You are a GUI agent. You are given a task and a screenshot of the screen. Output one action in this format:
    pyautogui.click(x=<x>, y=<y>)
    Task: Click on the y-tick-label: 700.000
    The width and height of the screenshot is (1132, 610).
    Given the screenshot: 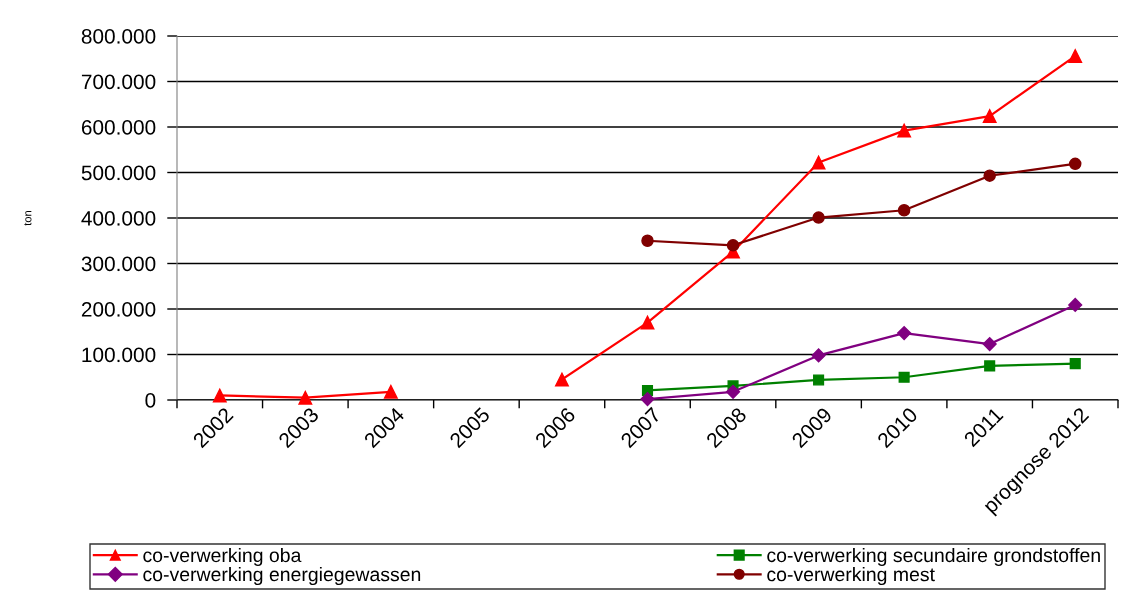 What is the action you would take?
    pyautogui.click(x=118, y=82)
    